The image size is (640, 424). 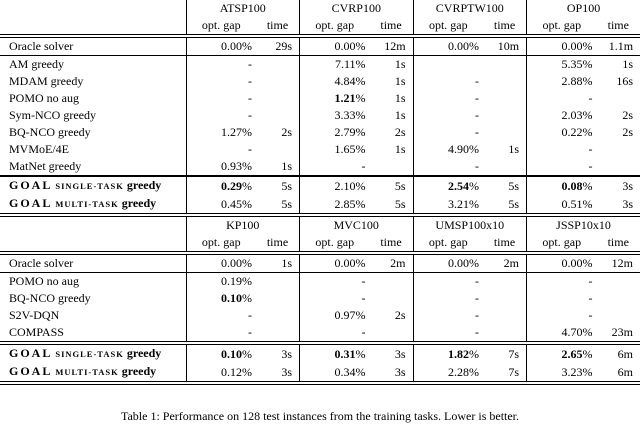 I want to click on gap-value: 0.31, so click(x=345, y=354).